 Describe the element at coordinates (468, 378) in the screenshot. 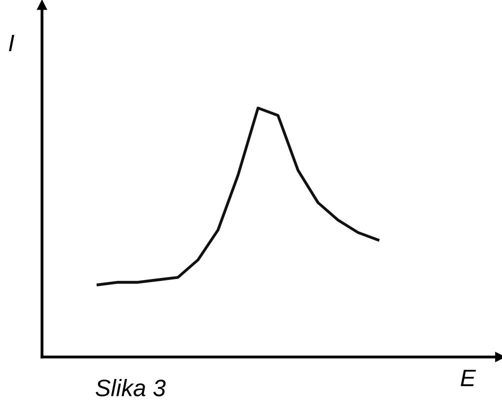

I see `x-axis-title: E` at that location.